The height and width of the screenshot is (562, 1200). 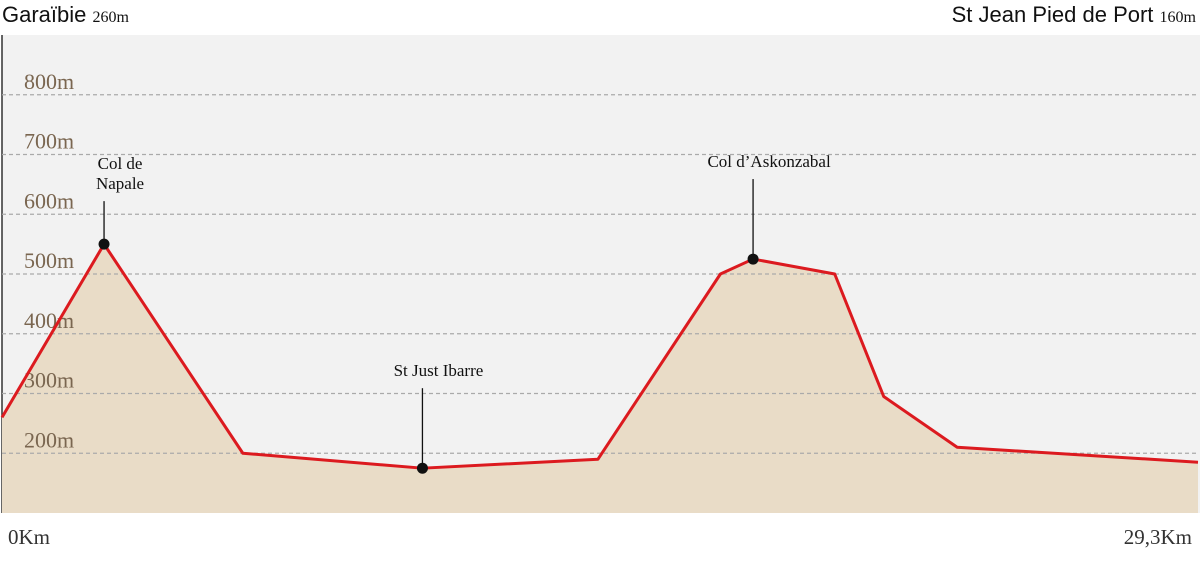 I want to click on y-tick-label: 300m, so click(x=49, y=380).